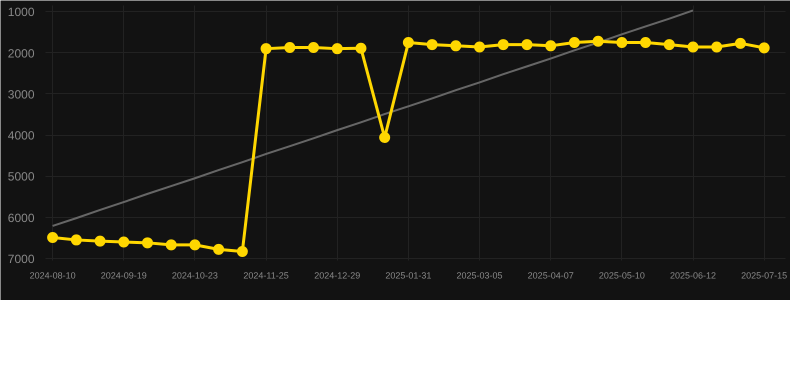  What do you see at coordinates (21, 259) in the screenshot?
I see `y-tick-label: 7000` at bounding box center [21, 259].